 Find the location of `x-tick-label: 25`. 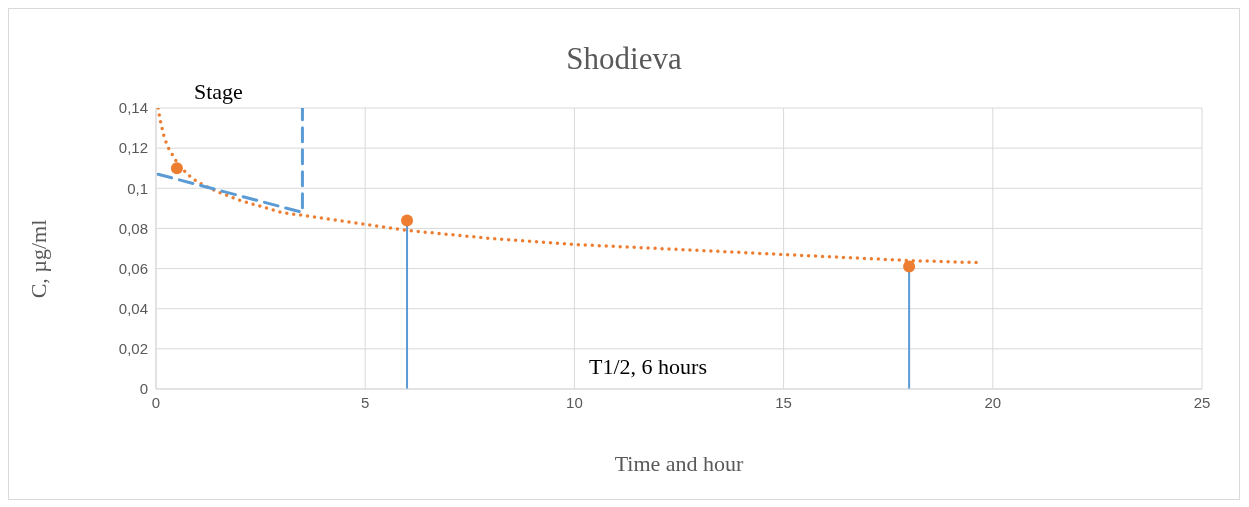

x-tick-label: 25 is located at coordinates (1202, 402).